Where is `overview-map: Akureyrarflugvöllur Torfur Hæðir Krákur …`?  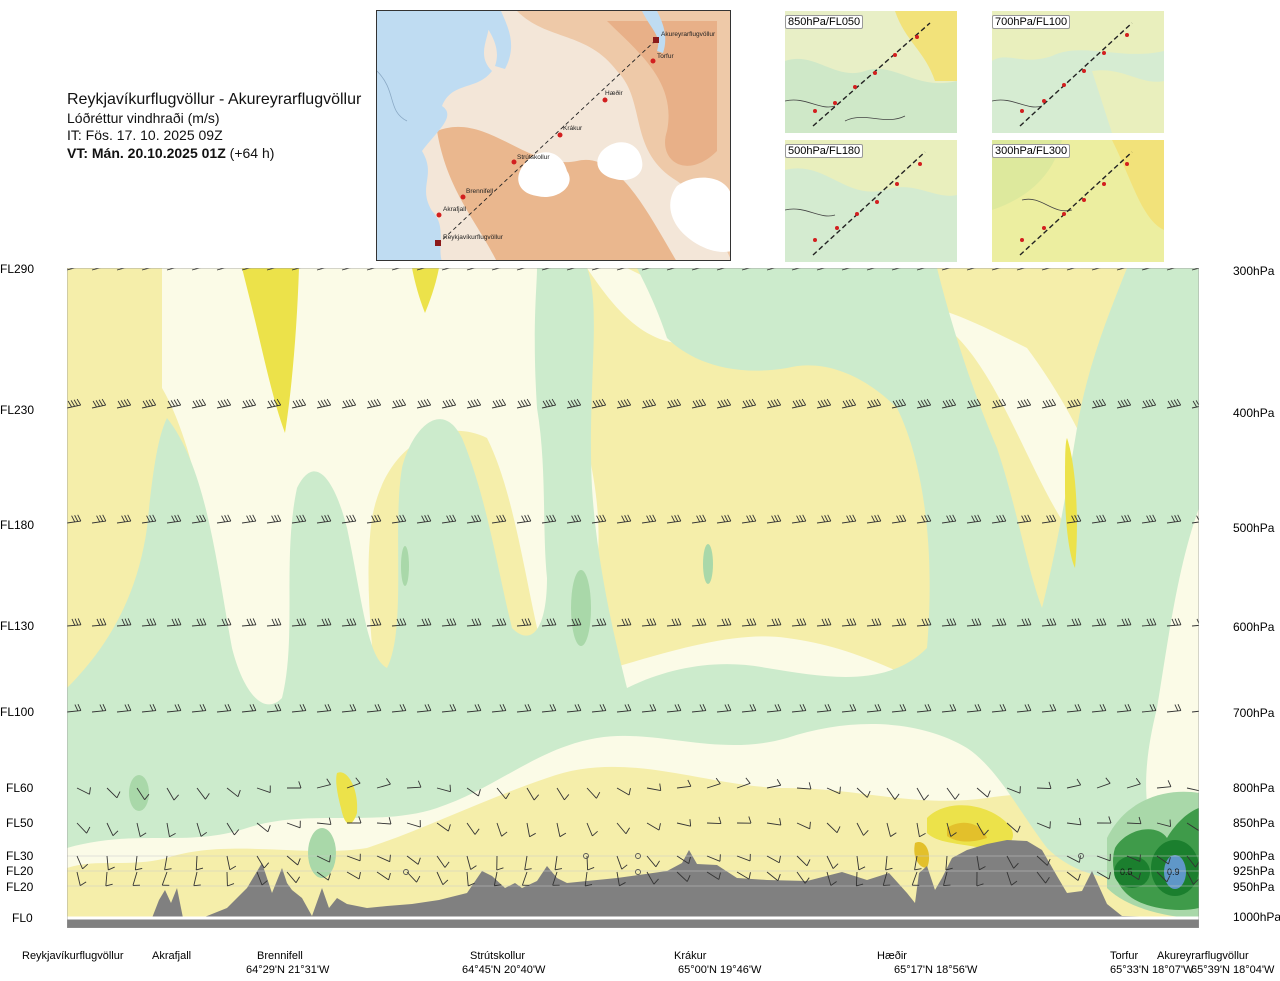 overview-map: Akureyrarflugvöllur Torfur Hæðir Krákur … is located at coordinates (553, 135).